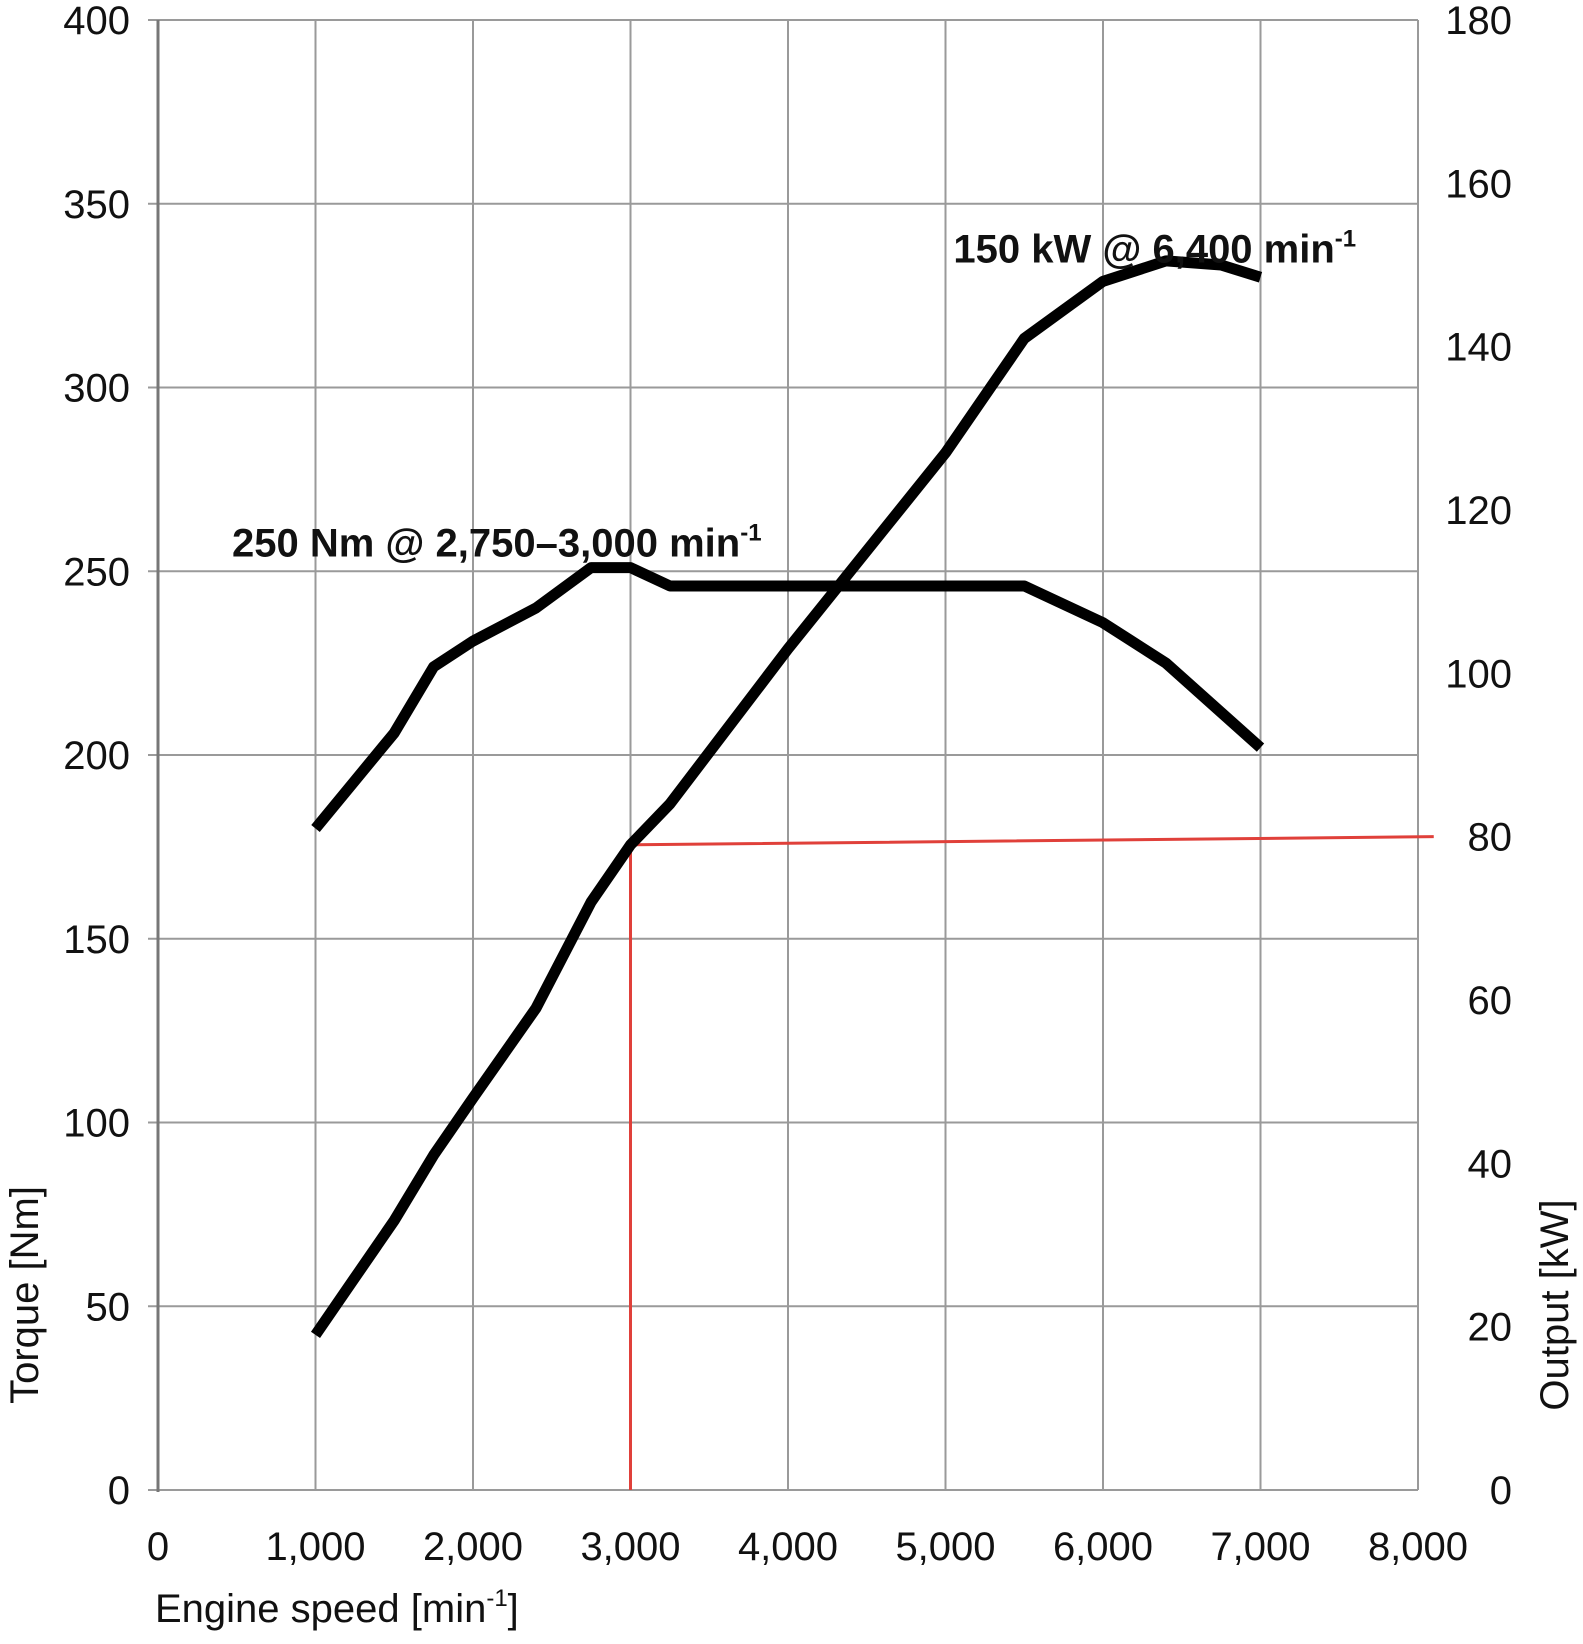  What do you see at coordinates (1478, 756) in the screenshot?
I see `y-right-tick-labels: 0 20 40 60 80 100 120 140 160 180` at bounding box center [1478, 756].